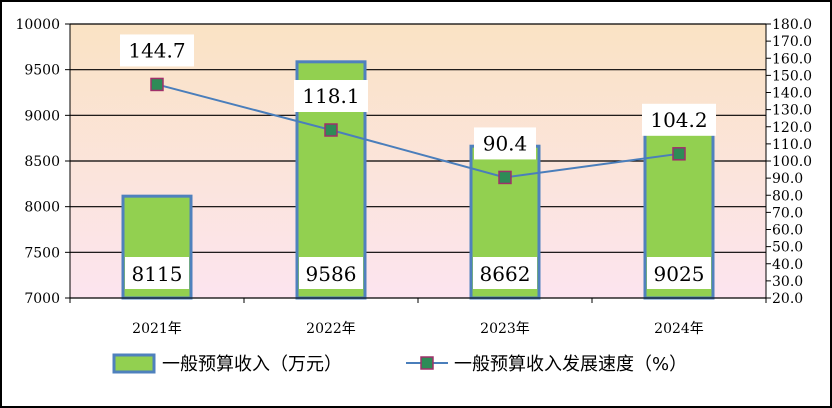  What do you see at coordinates (792, 25) in the screenshot?
I see `right-tick-label: 180.0` at bounding box center [792, 25].